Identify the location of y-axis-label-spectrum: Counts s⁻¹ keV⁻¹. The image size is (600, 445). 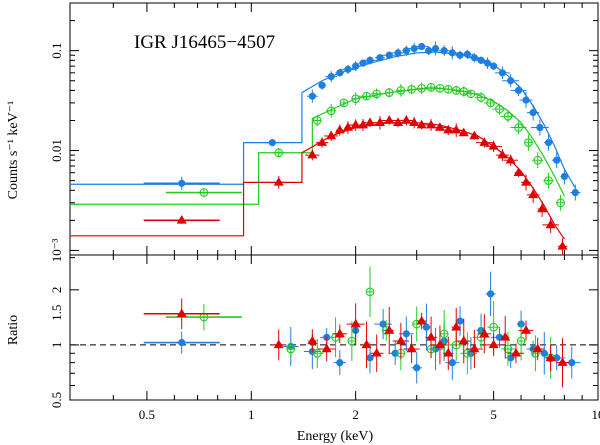
(13, 150).